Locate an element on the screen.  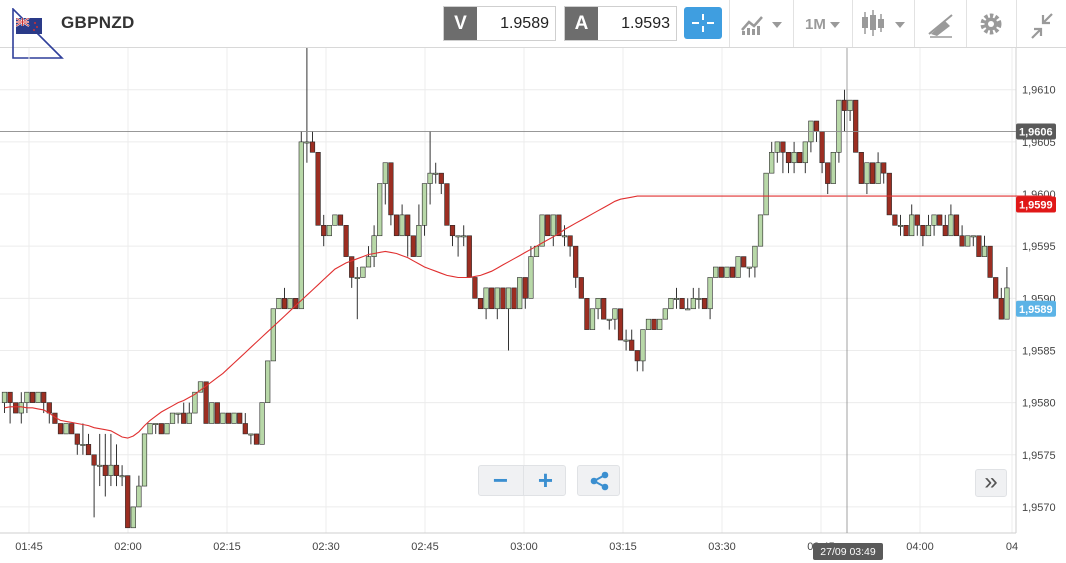
timeframe-dropdown: 1M is located at coordinates (823, 24).